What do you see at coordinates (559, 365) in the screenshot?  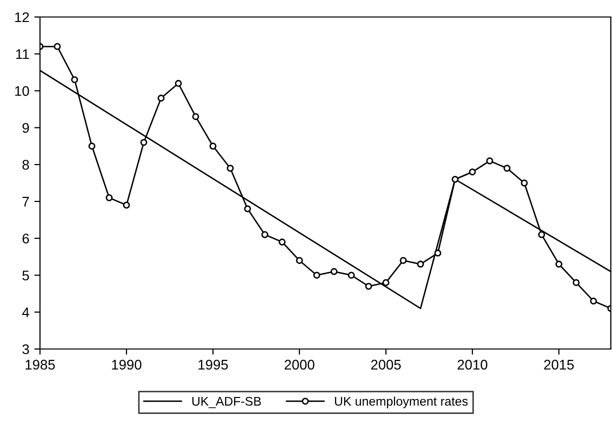 I see `x-tick-label: 2015` at bounding box center [559, 365].